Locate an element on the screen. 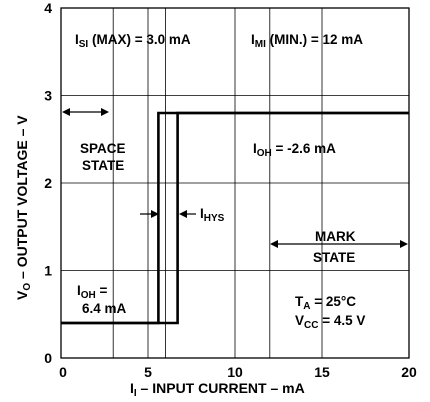 The width and height of the screenshot is (430, 402). mark-arrow-head-right is located at coordinates (404, 244).